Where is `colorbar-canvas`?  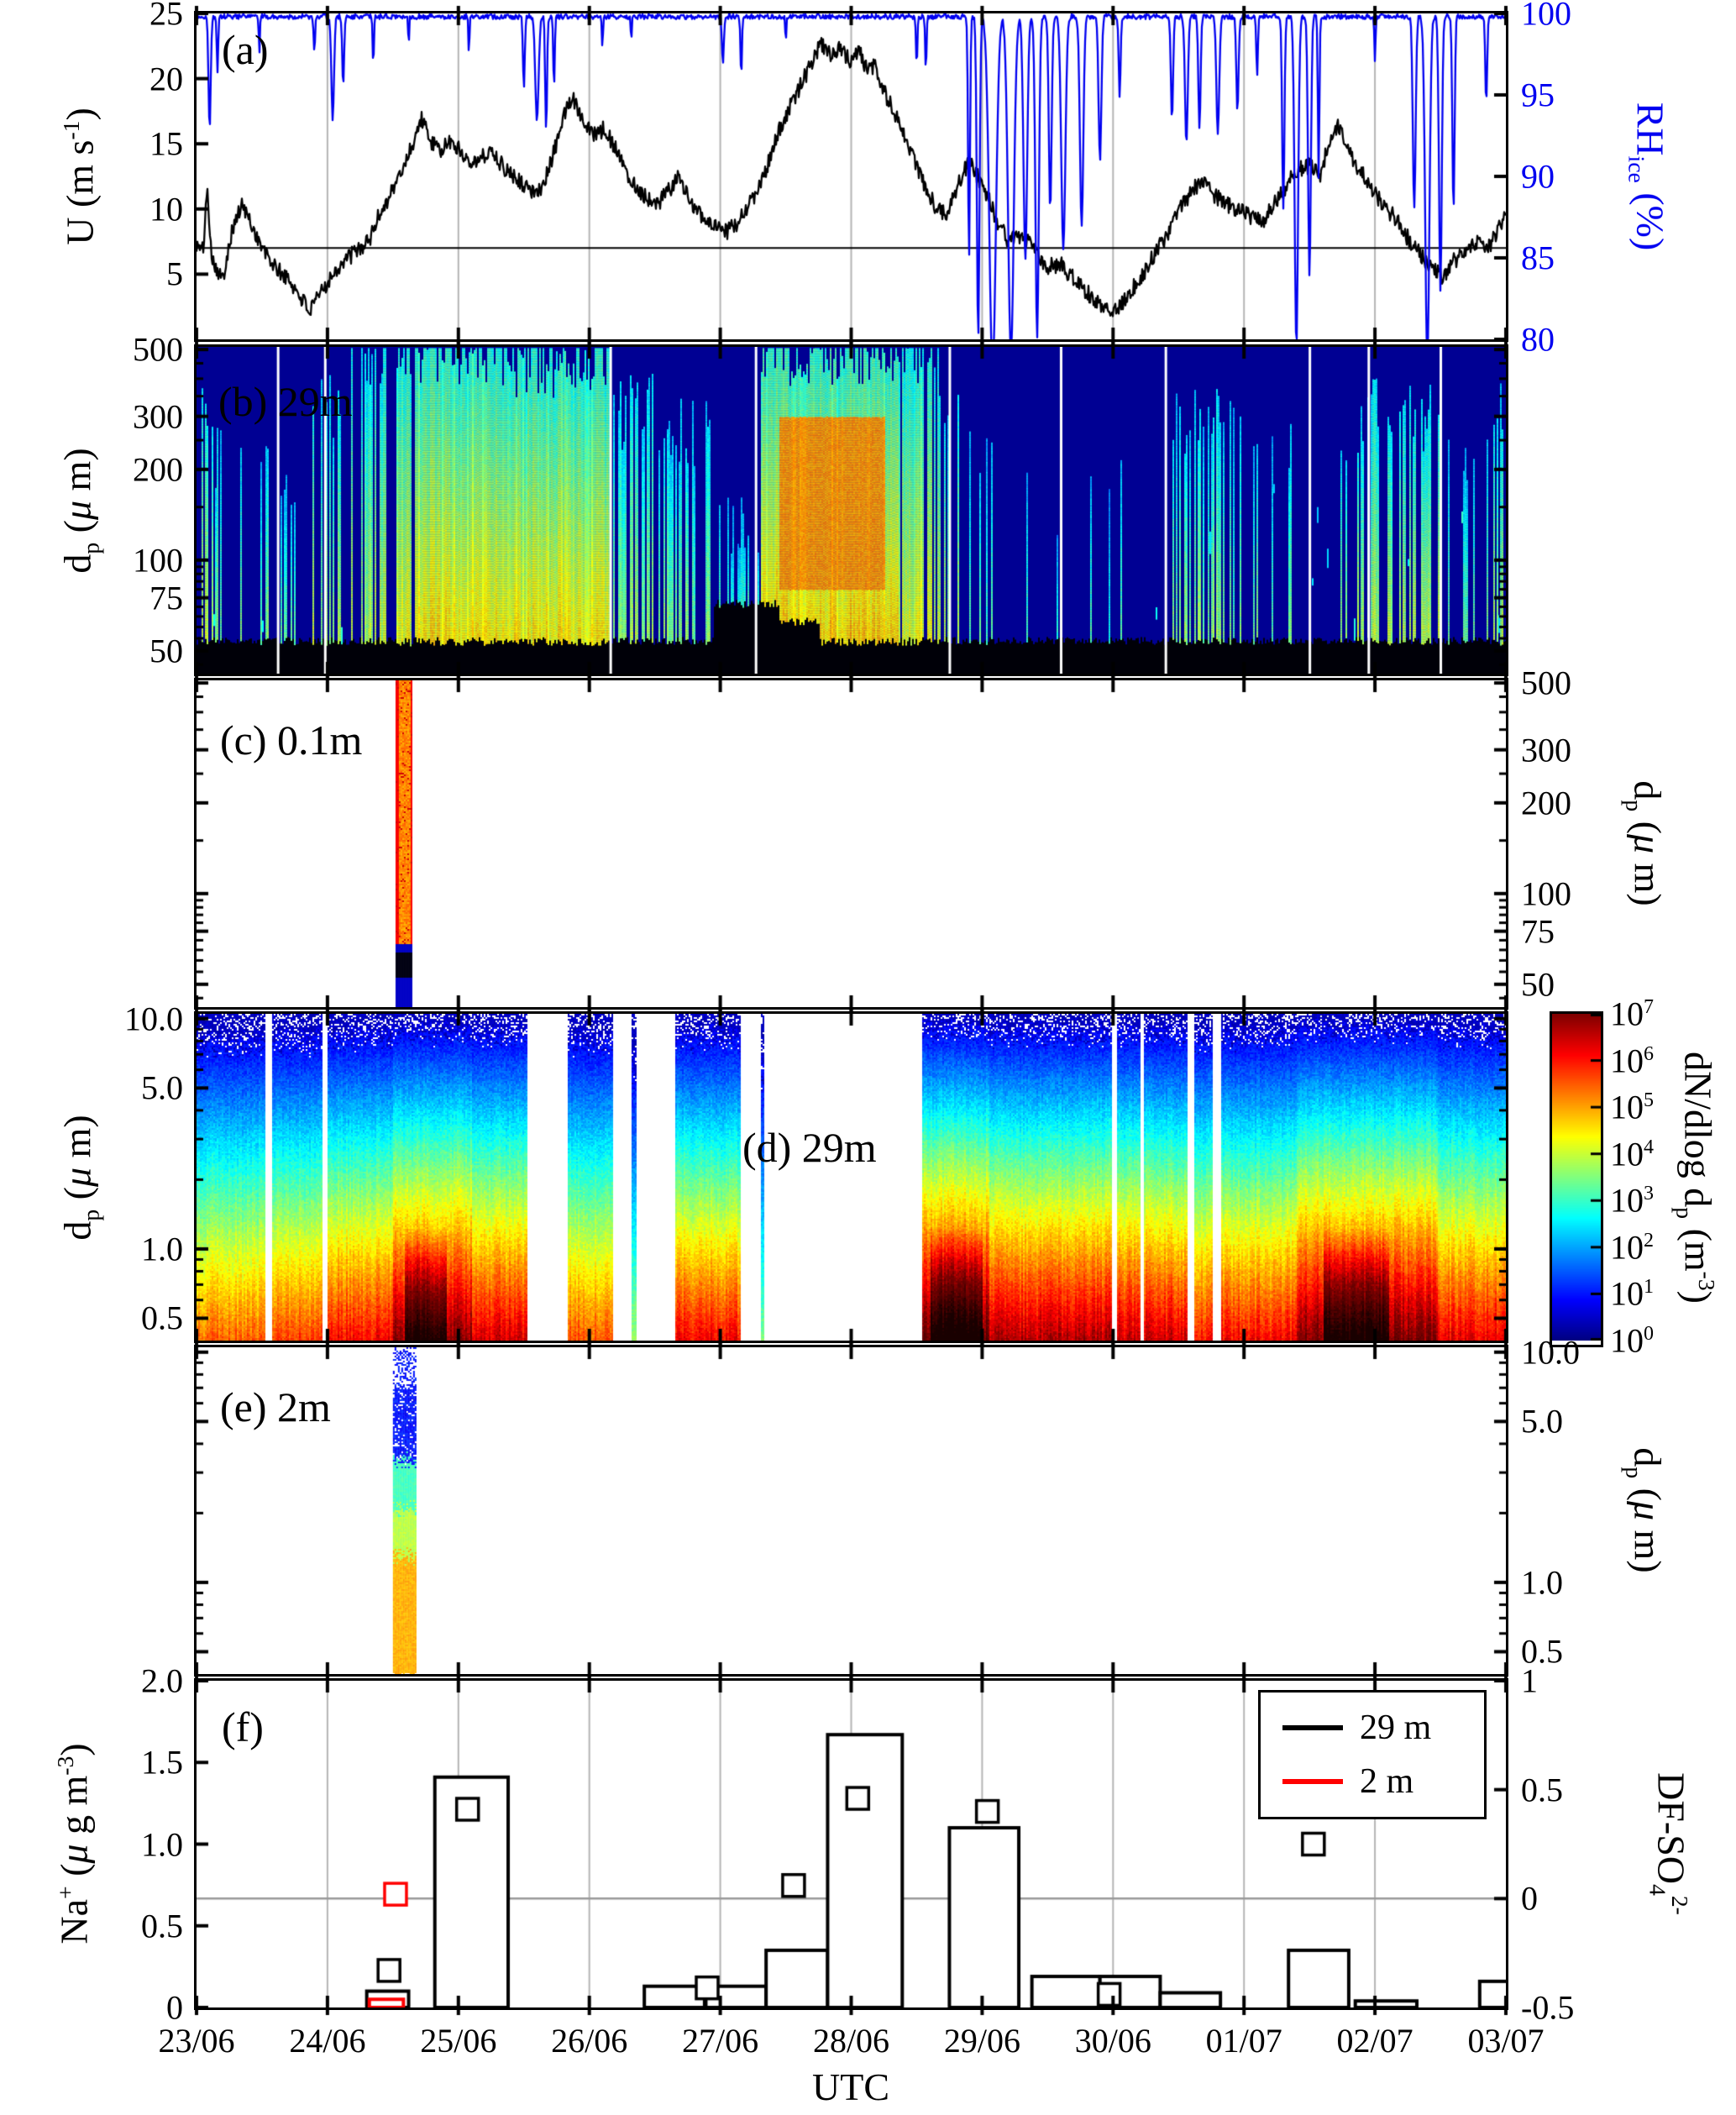
colorbar-canvas is located at coordinates (1576, 1177).